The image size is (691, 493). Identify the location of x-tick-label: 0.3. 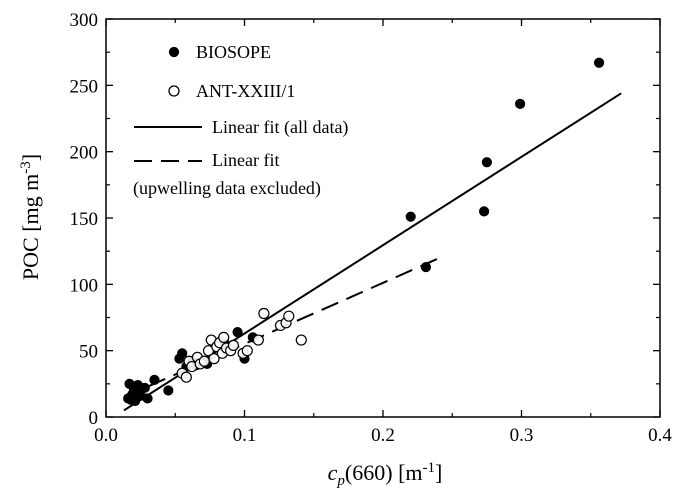
(522, 435).